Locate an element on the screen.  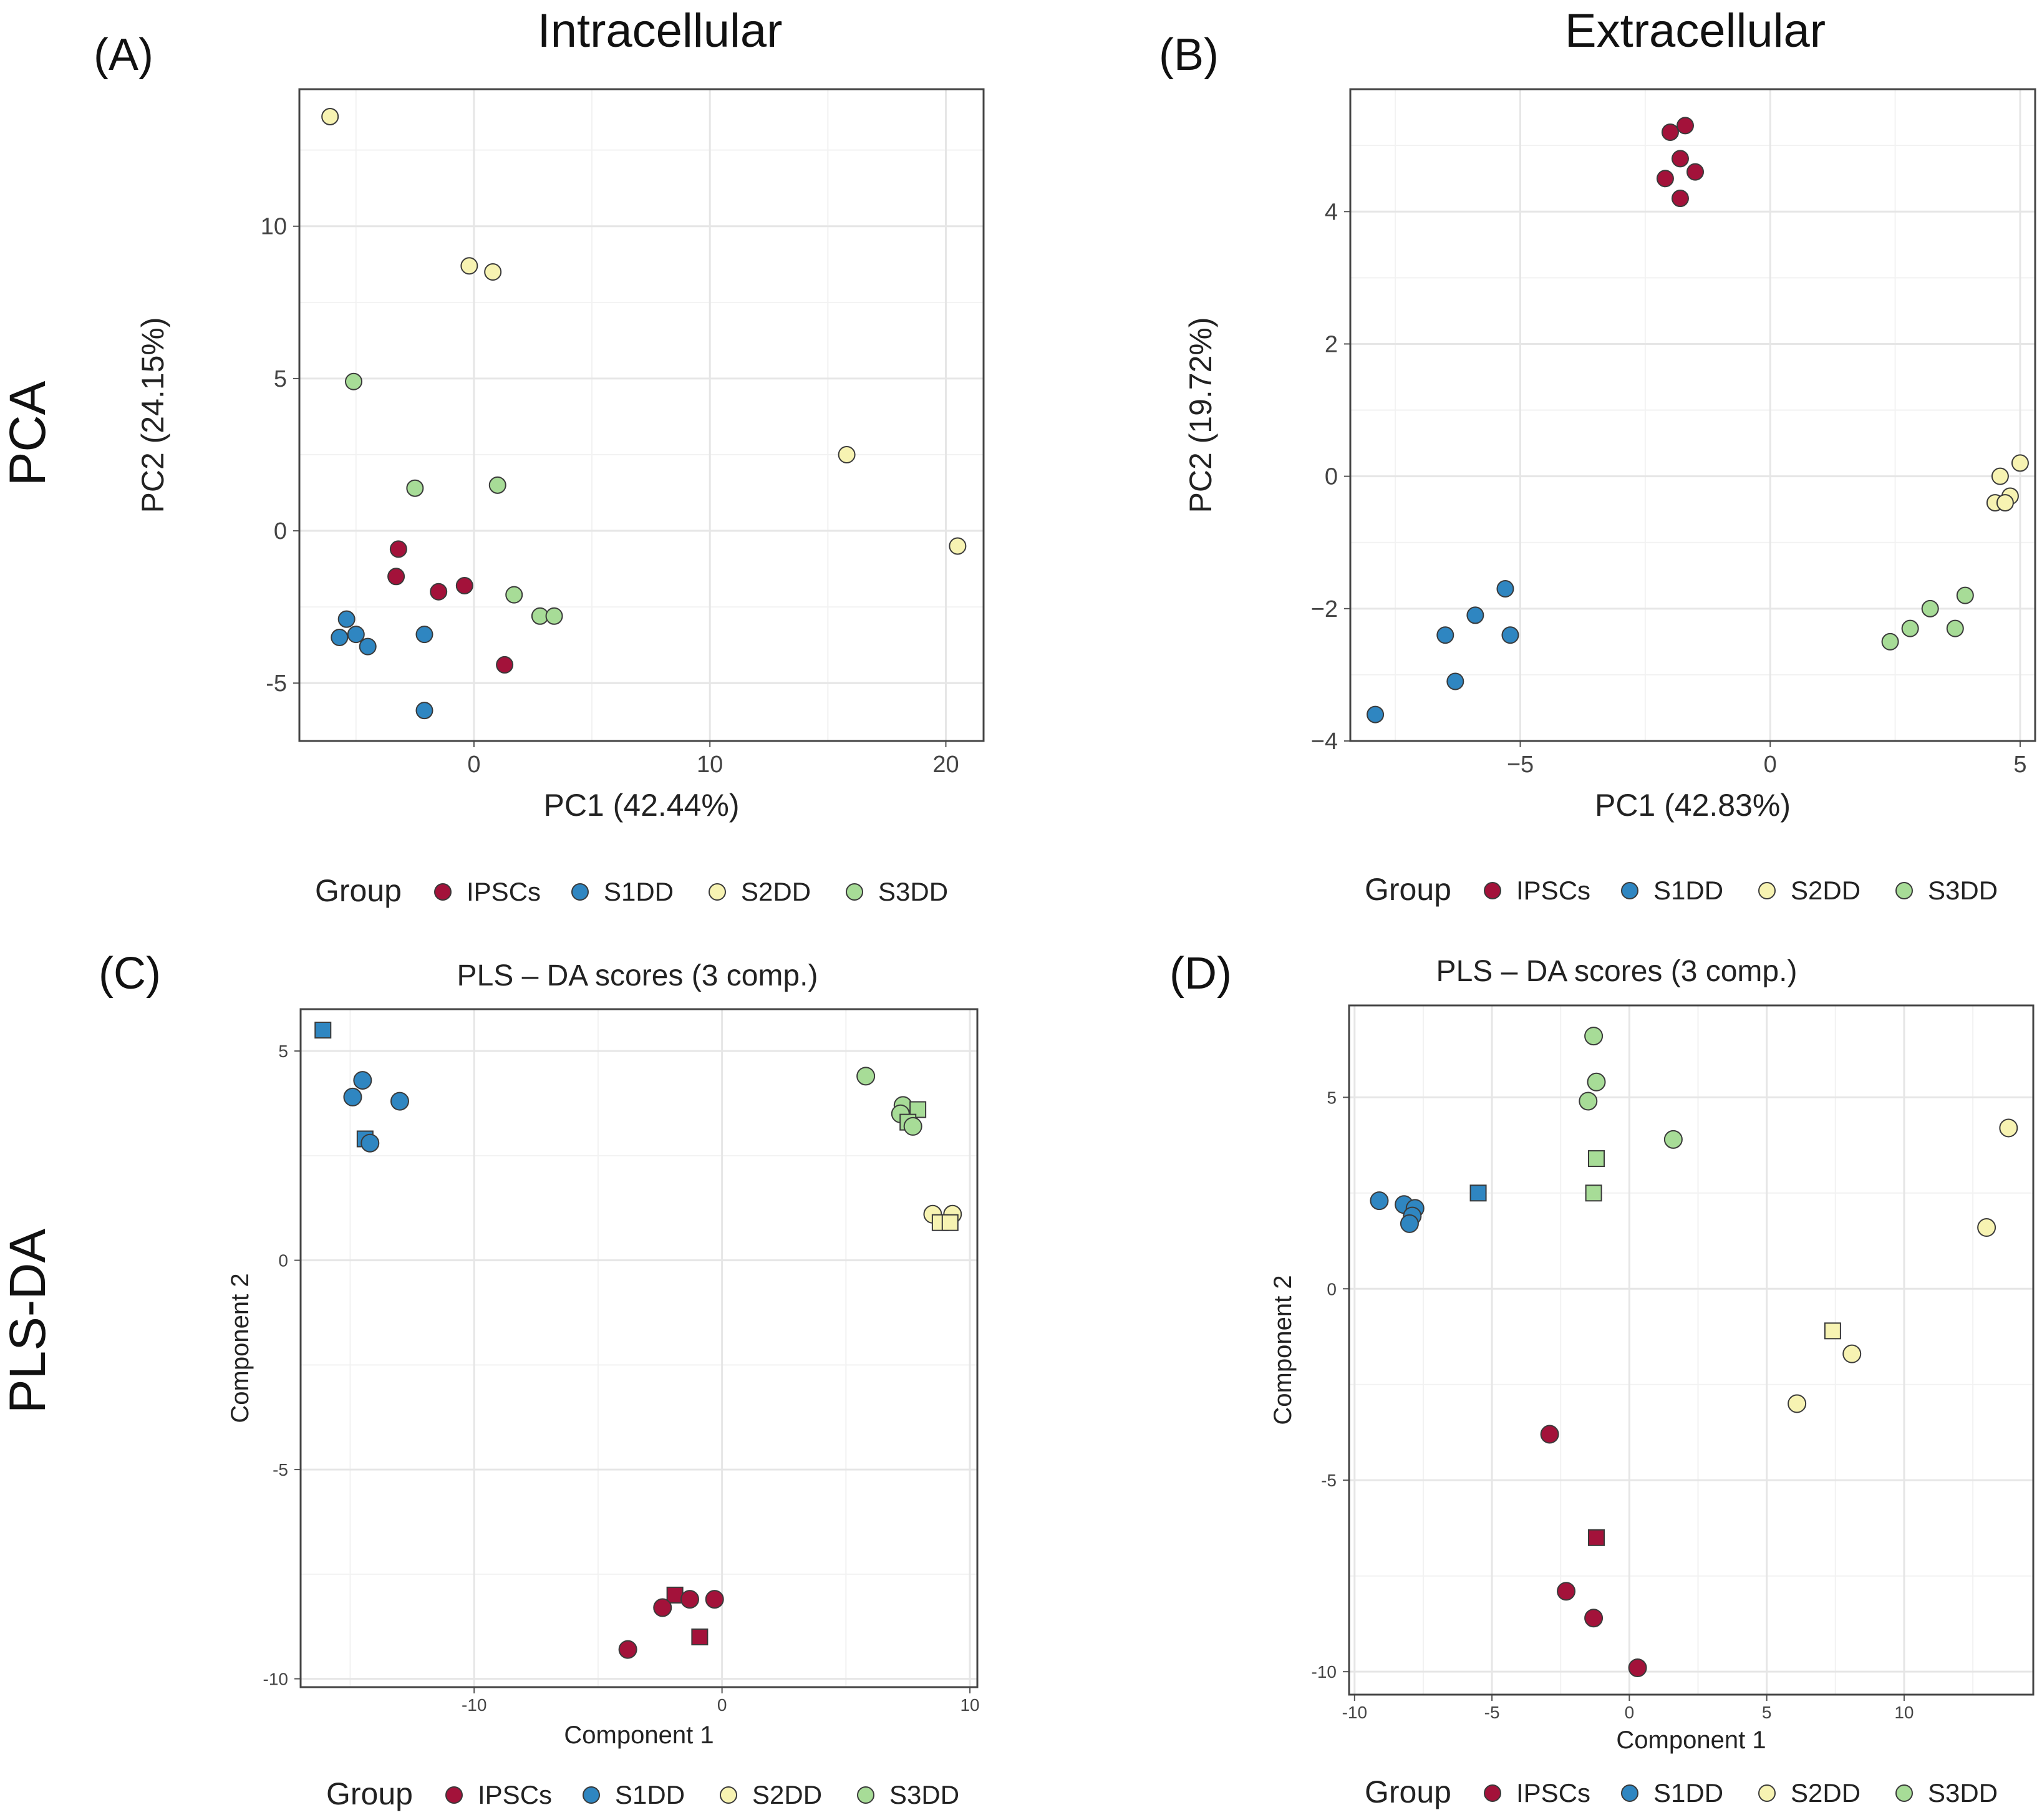
panel-title-a: Intracellular is located at coordinates (660, 31).